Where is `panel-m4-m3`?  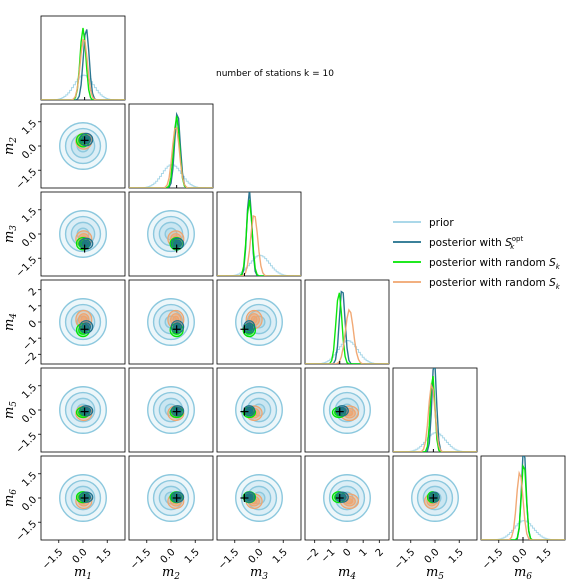
panel-m4-m3 is located at coordinates (259, 322).